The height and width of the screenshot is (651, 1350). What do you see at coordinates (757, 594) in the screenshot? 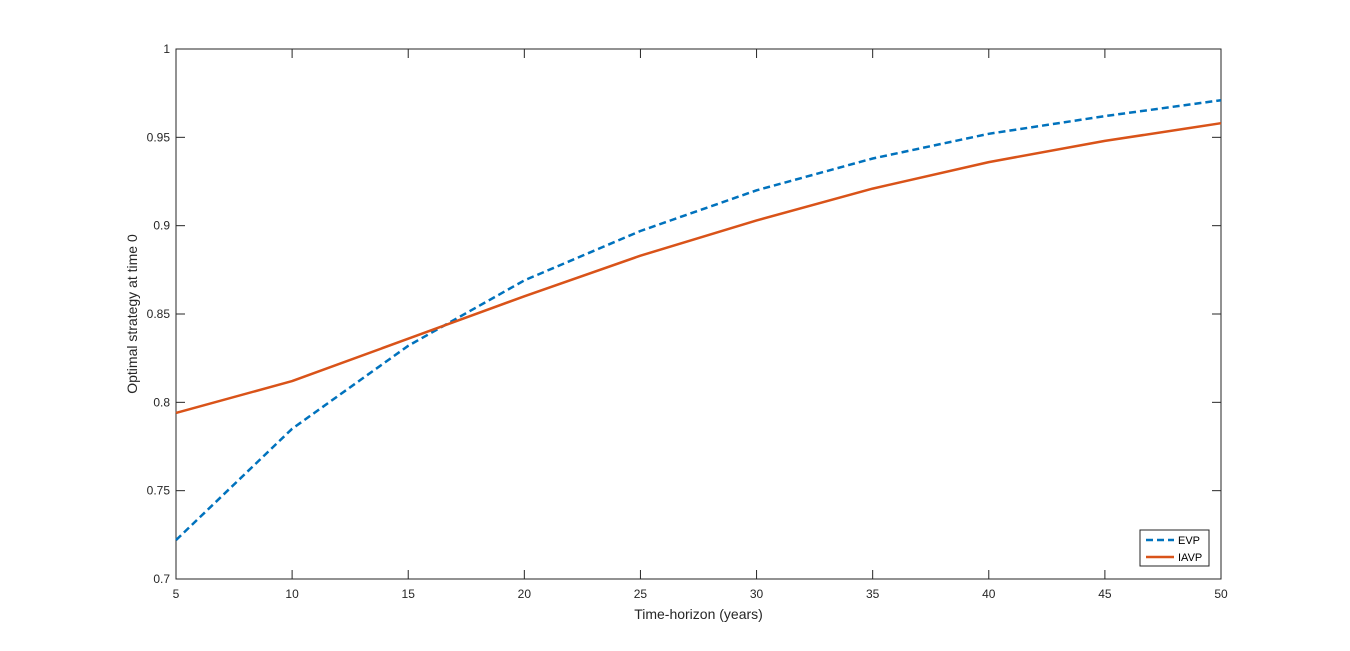
I see `x-tick-label: 30` at bounding box center [757, 594].